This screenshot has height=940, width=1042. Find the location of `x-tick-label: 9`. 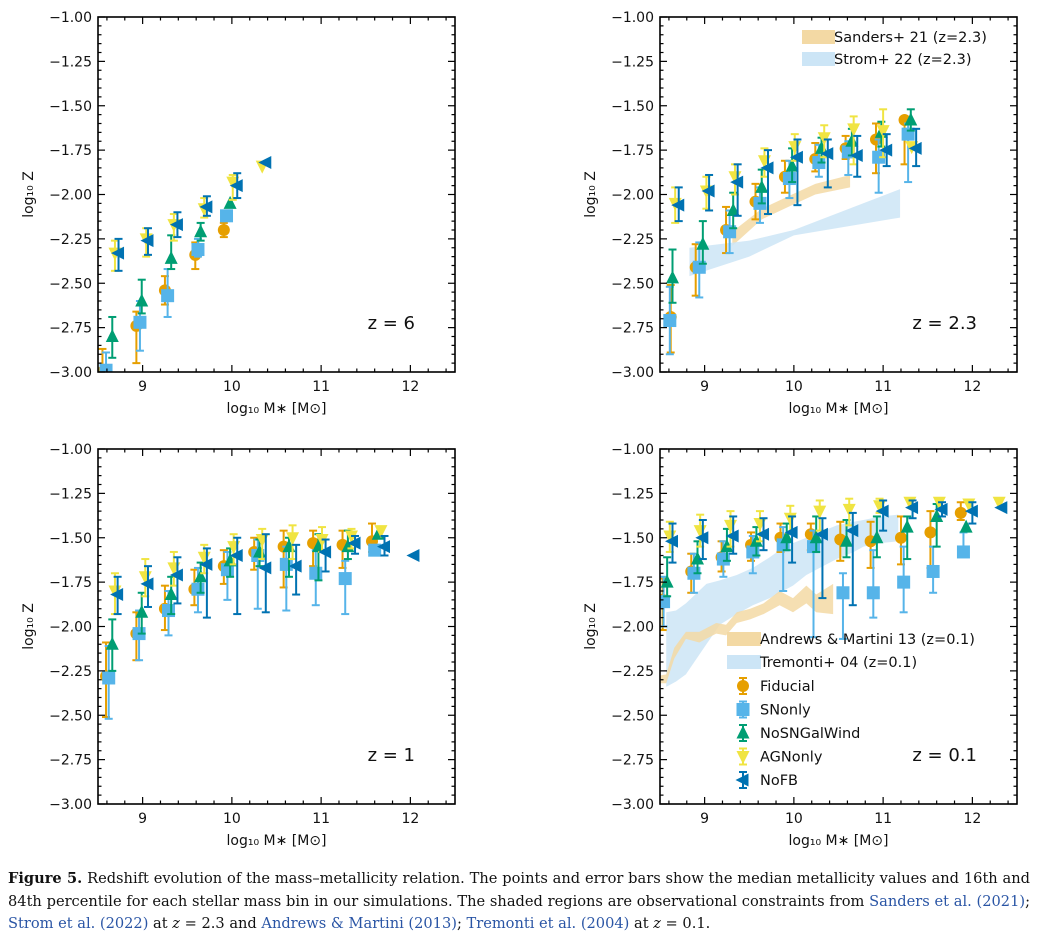

x-tick-label: 9 is located at coordinates (142, 387).